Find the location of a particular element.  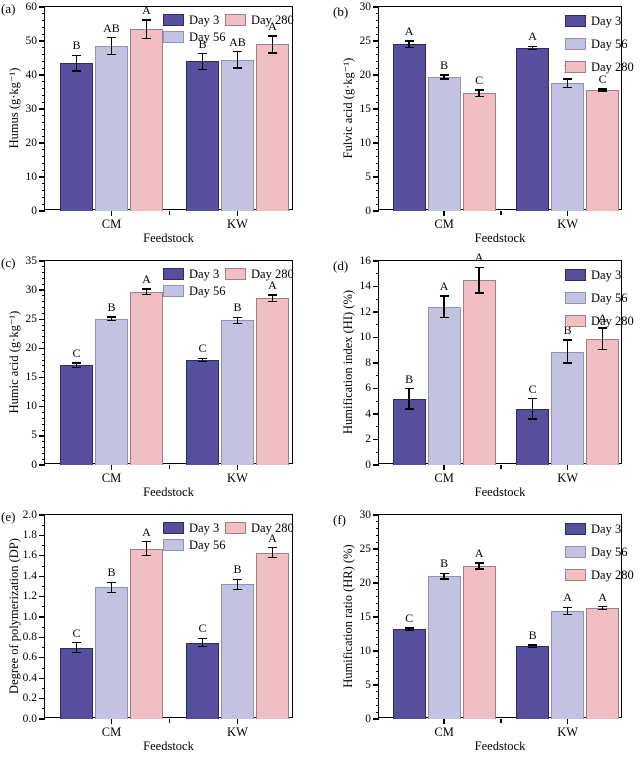

y-tick-label: 25 is located at coordinates (365, 548).